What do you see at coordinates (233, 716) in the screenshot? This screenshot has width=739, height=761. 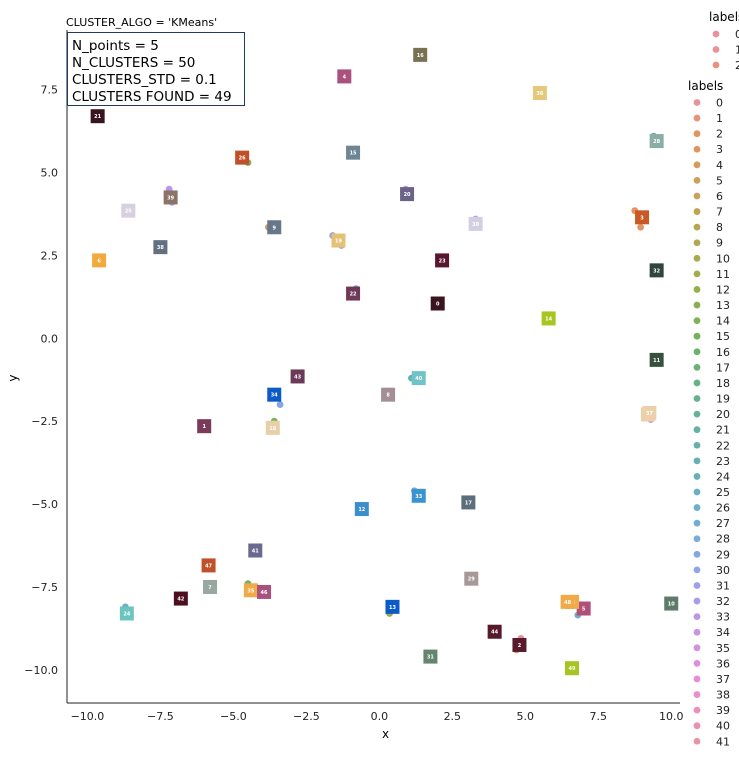 I see `x-tick-label: −5.0` at bounding box center [233, 716].